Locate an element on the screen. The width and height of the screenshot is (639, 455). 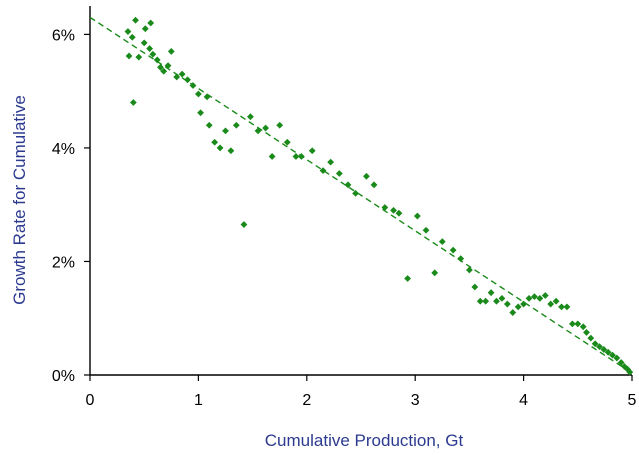
y-tick-label: 2% is located at coordinates (63, 262).